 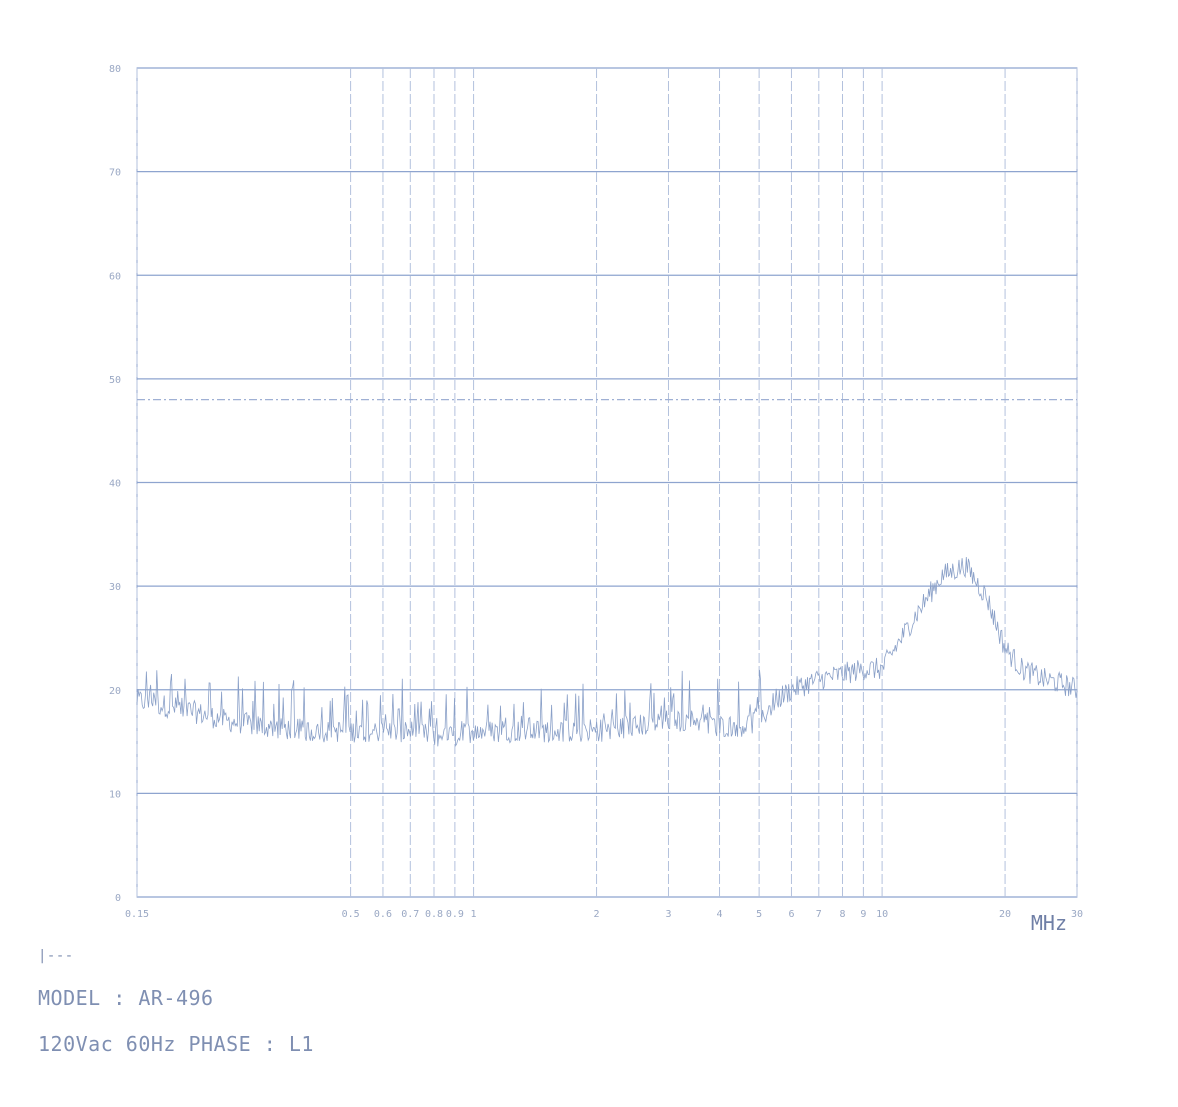 What do you see at coordinates (882, 914) in the screenshot?
I see `x-tick-label: 10` at bounding box center [882, 914].